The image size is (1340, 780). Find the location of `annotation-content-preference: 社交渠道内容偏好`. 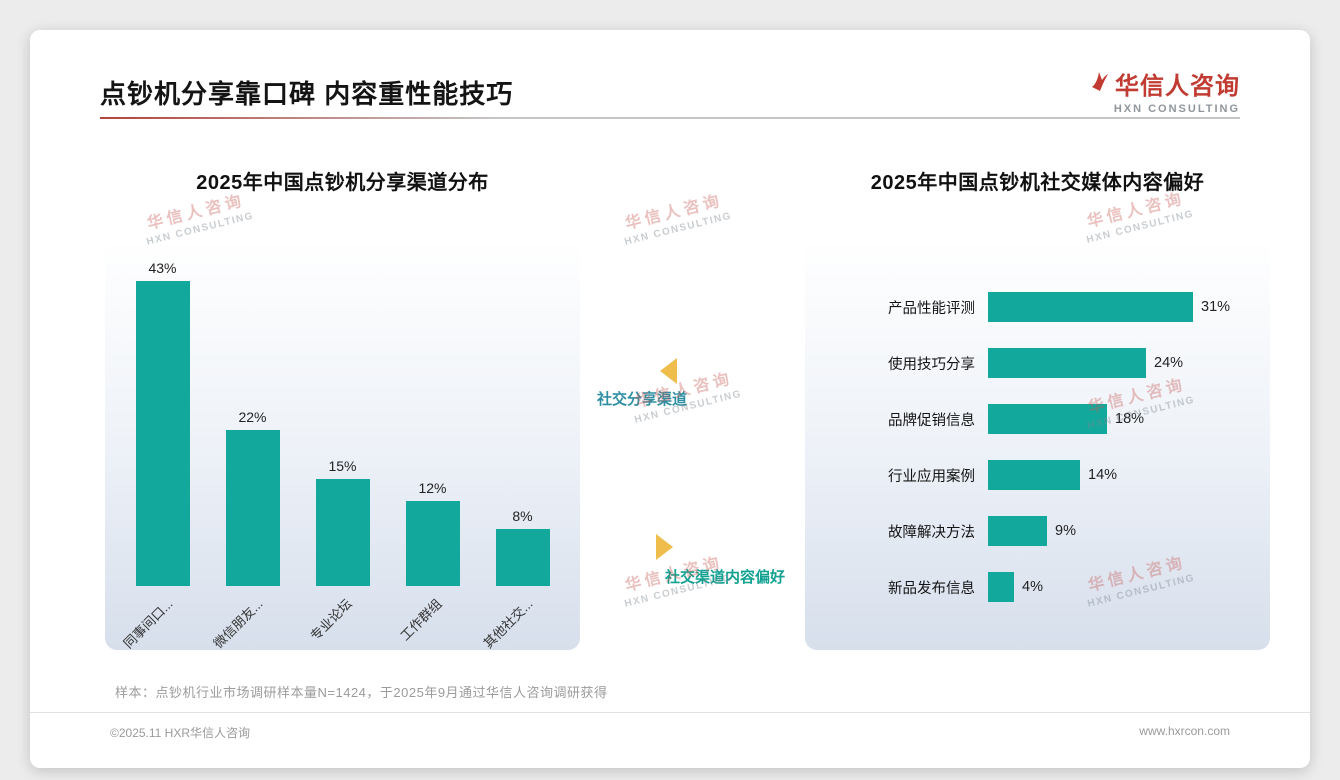

annotation-content-preference: 社交渠道内容偏好 is located at coordinates (720, 560).